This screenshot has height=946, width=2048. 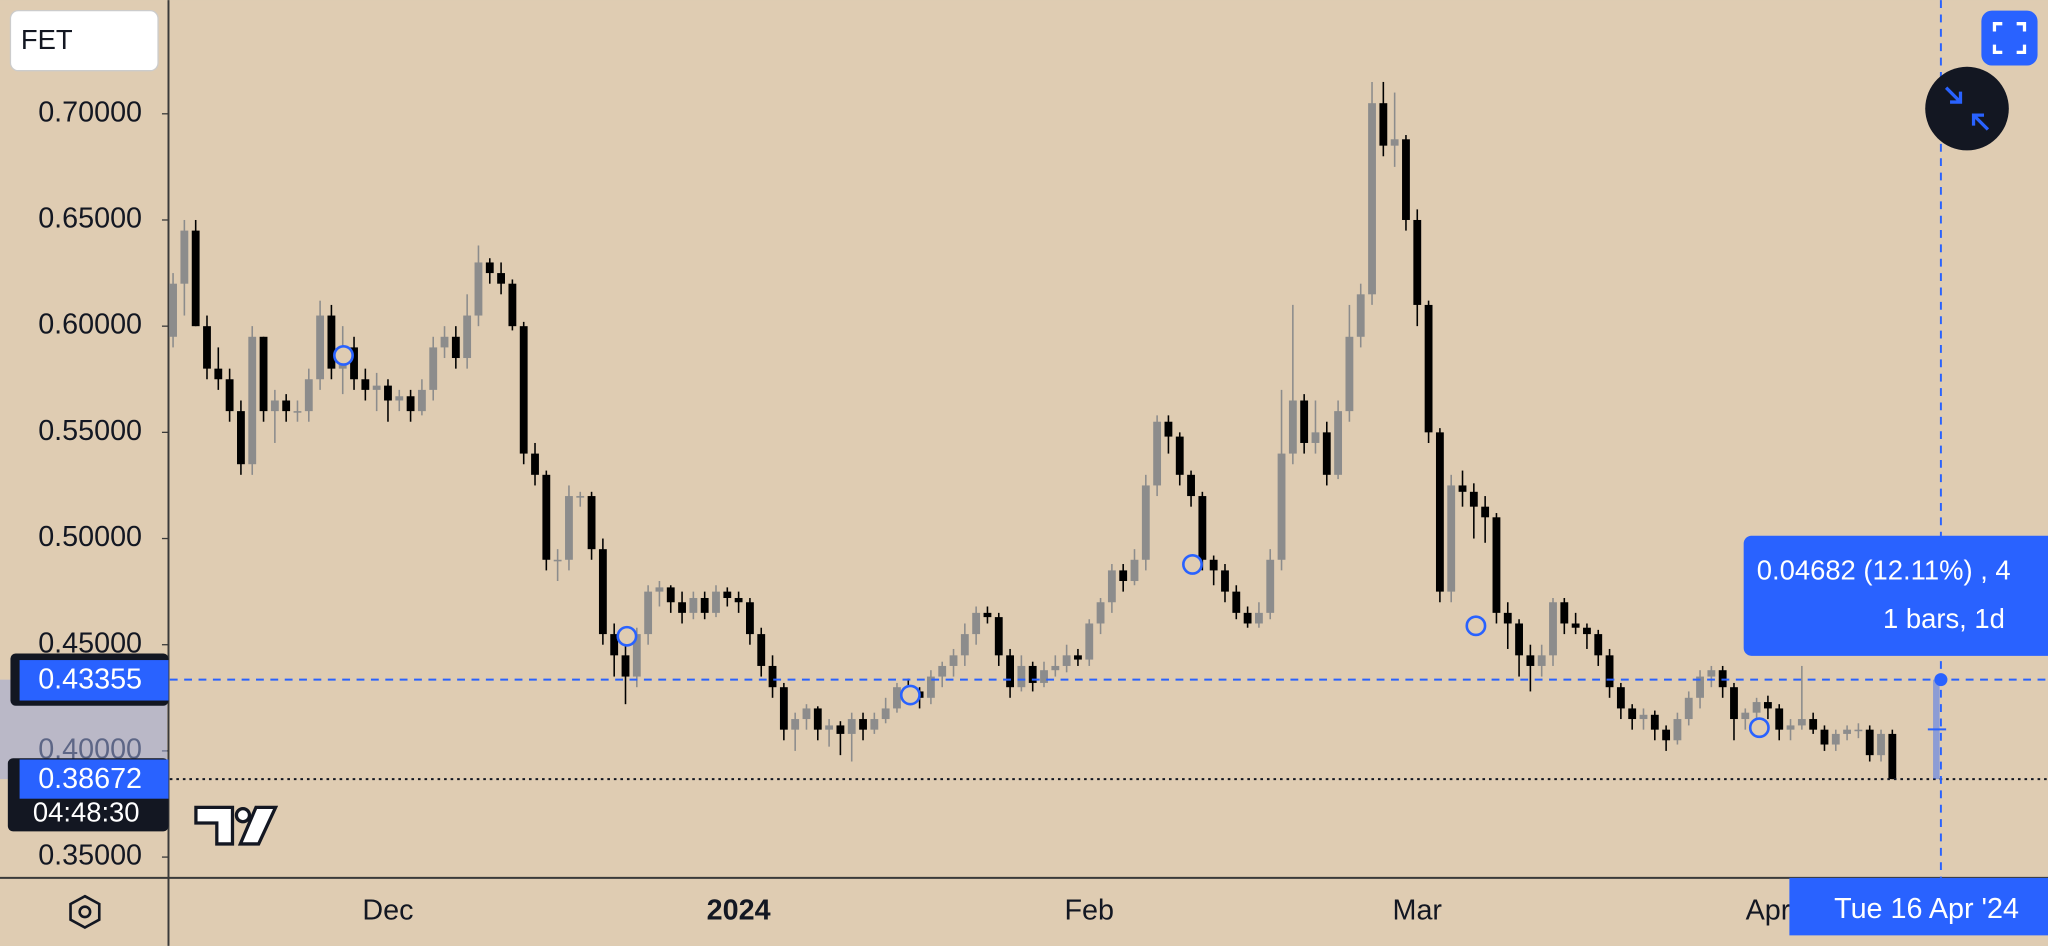 I want to click on settings-icon-center, so click(x=85, y=912).